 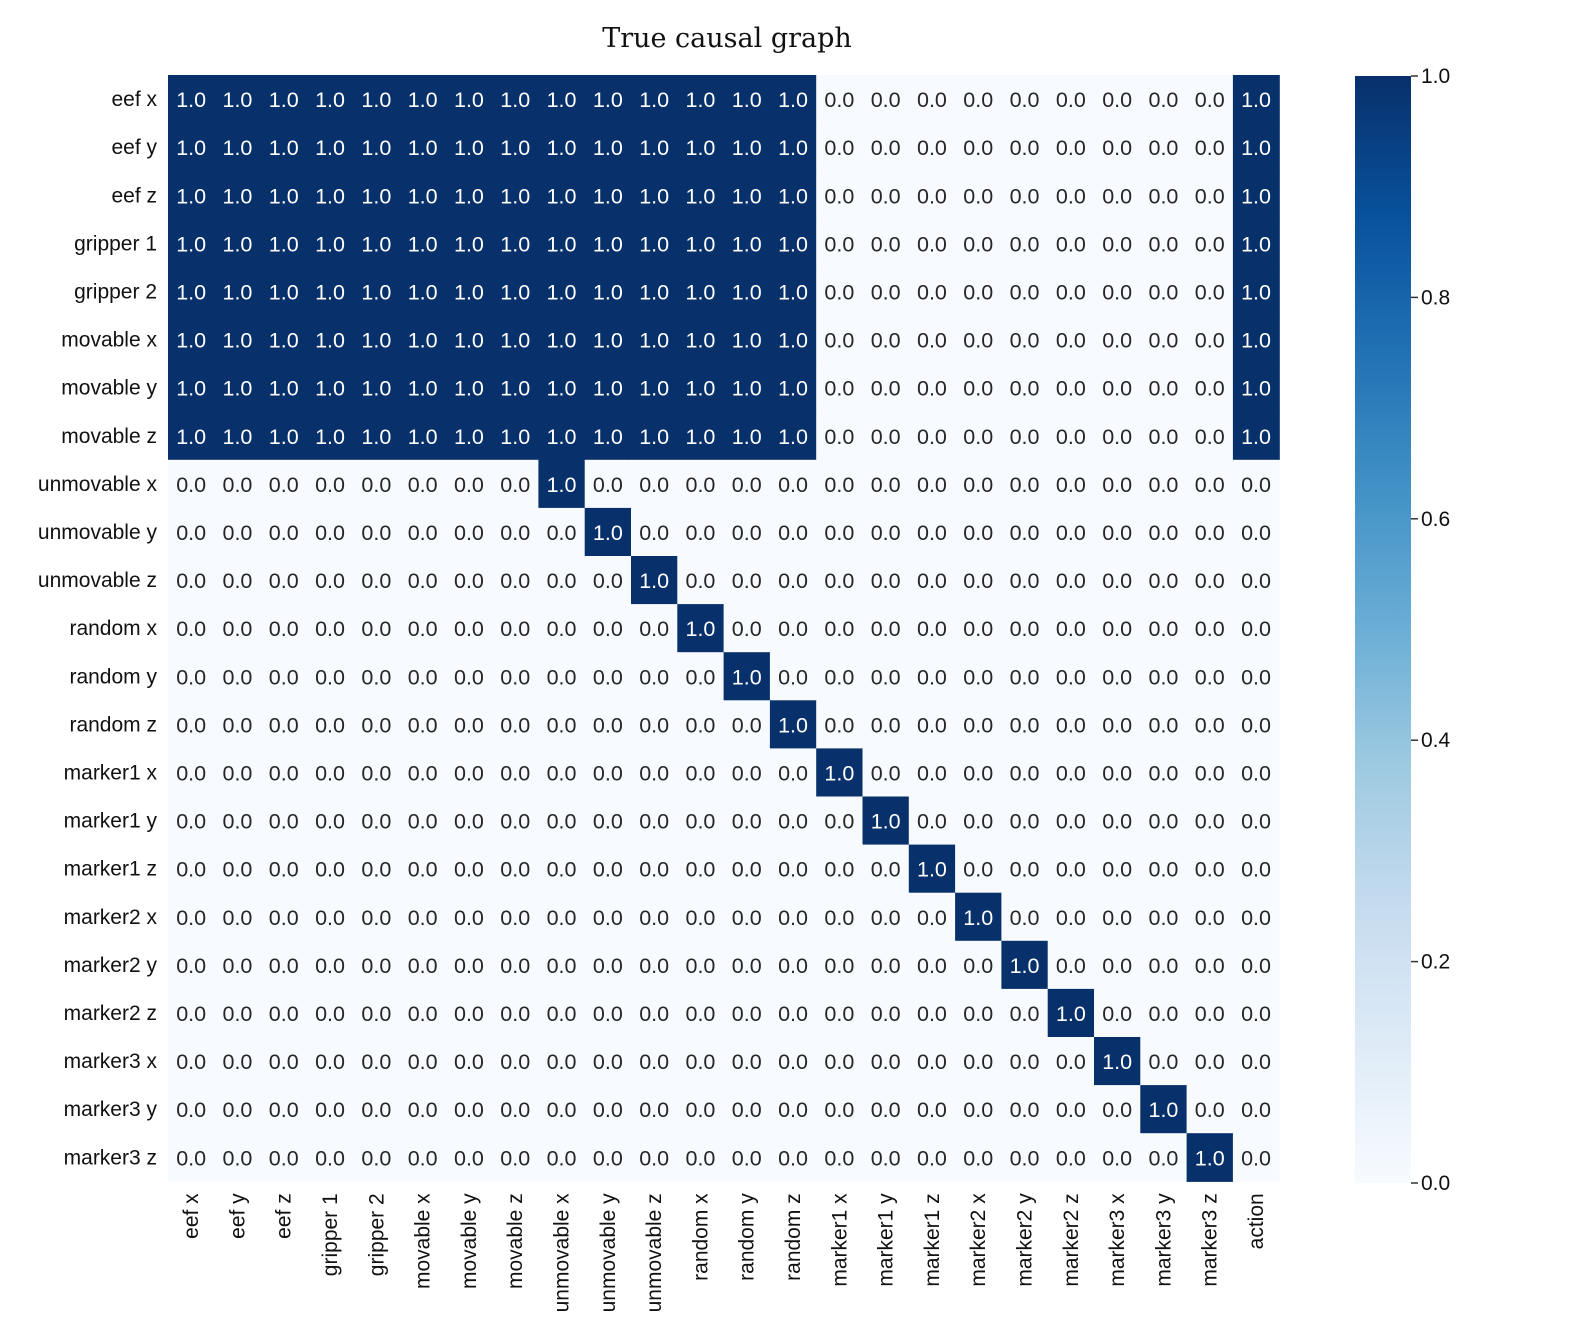 I want to click on row-label: eef y, so click(x=134, y=147).